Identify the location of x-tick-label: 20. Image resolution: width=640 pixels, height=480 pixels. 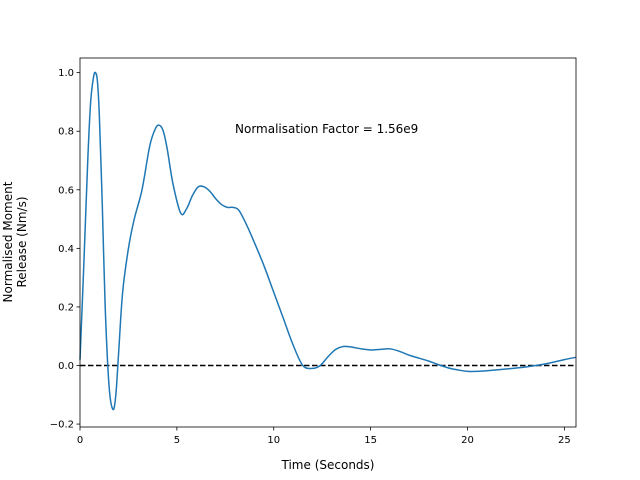
(467, 440).